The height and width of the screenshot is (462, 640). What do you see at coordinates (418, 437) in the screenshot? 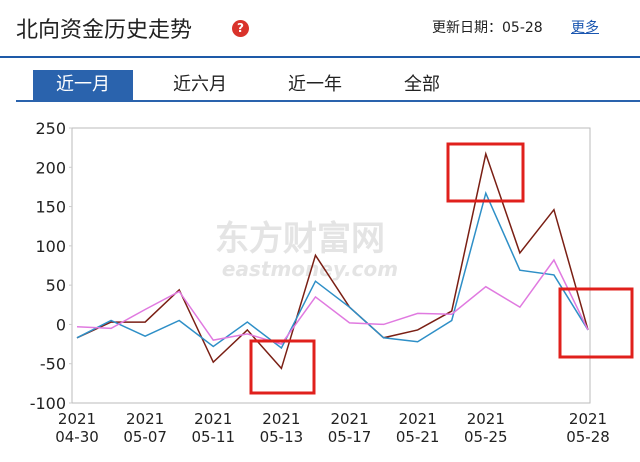
I see `x-tick-label: 05-21` at bounding box center [418, 437].